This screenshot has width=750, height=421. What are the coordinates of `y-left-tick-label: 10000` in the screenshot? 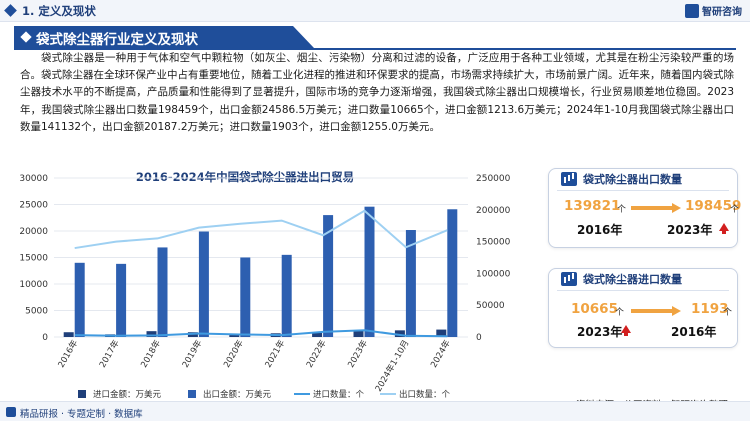 It's located at (33, 285).